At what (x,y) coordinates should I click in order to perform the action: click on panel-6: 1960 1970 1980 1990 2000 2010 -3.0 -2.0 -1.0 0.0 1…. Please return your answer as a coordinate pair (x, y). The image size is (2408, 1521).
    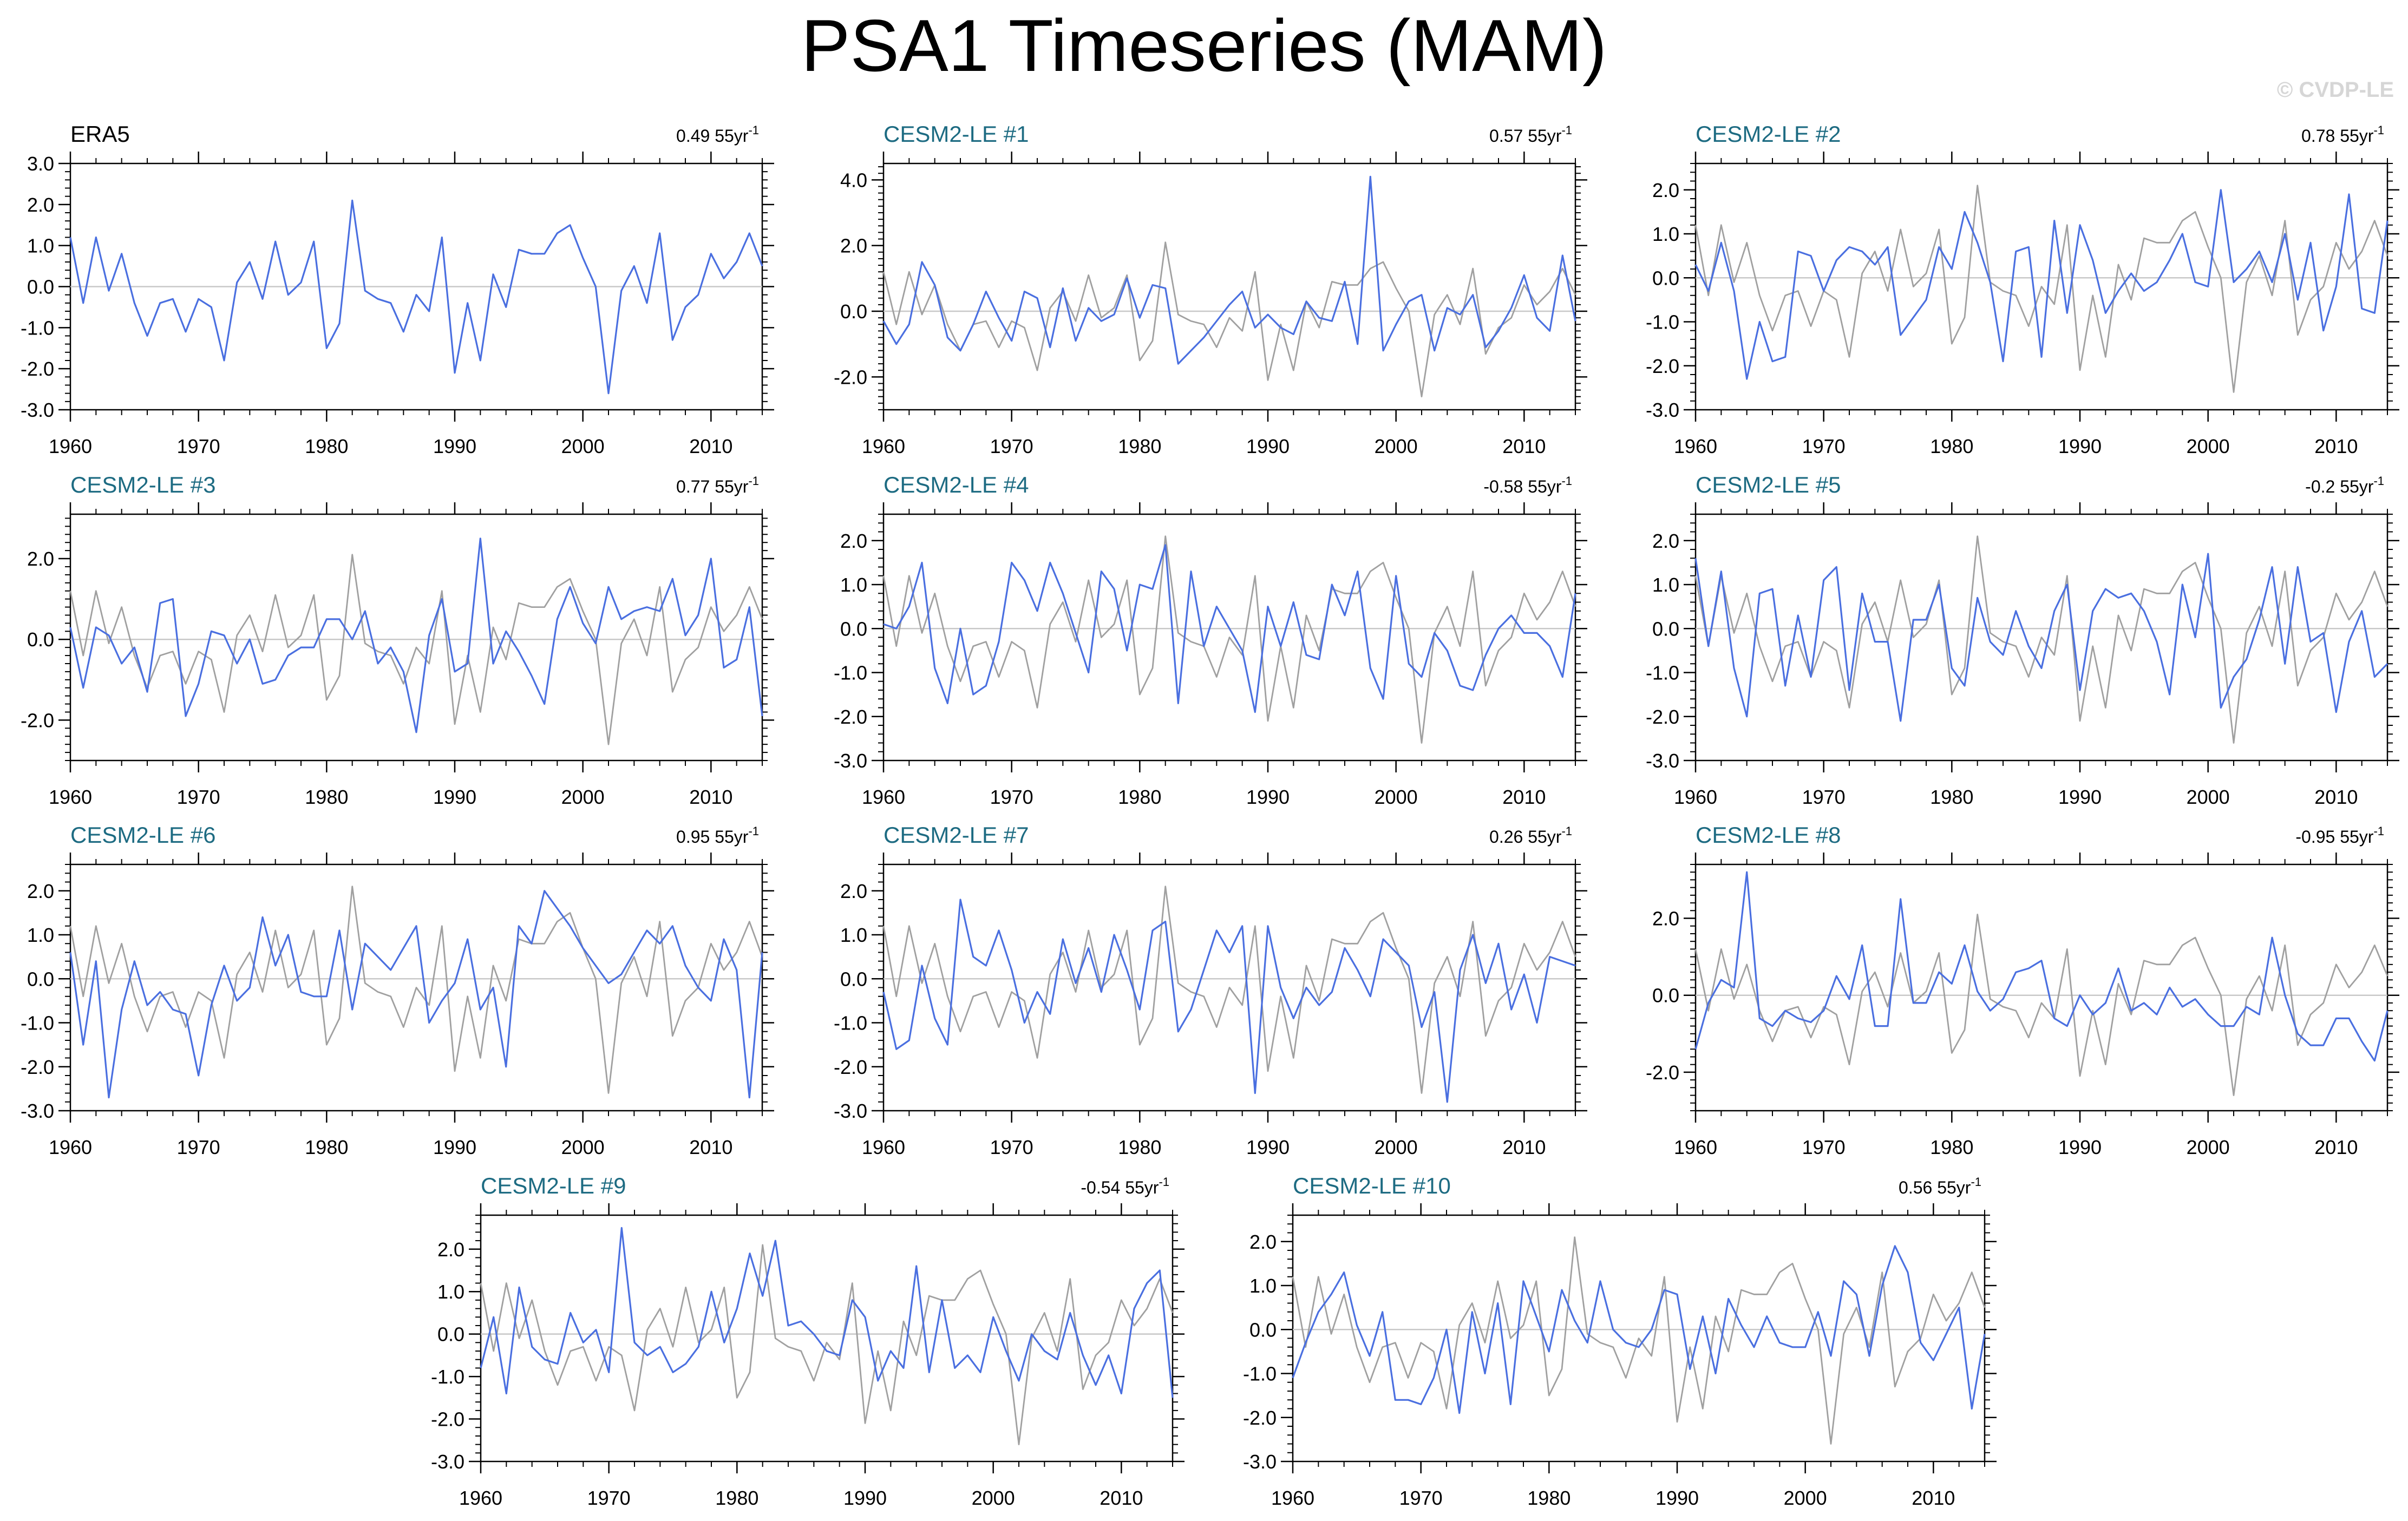
    Looking at the image, I should click on (2022, 640).